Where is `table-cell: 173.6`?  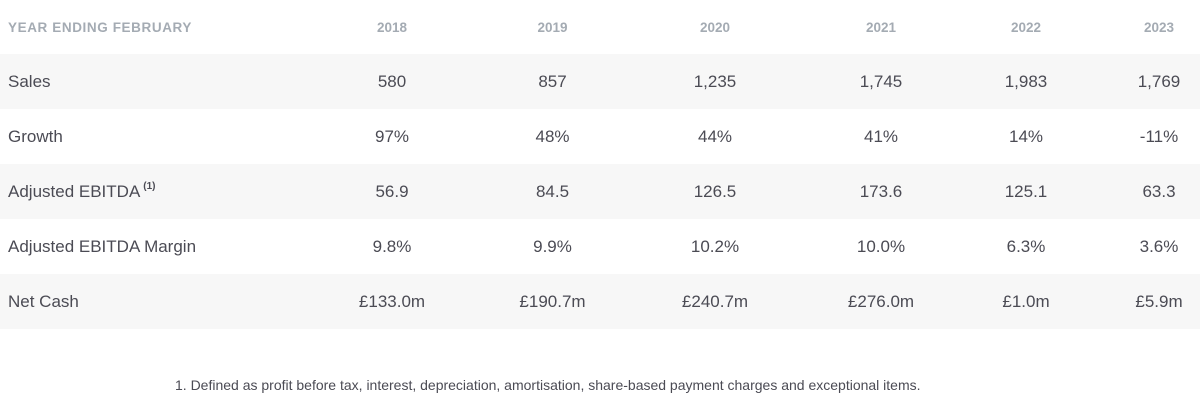
table-cell: 173.6 is located at coordinates (881, 191).